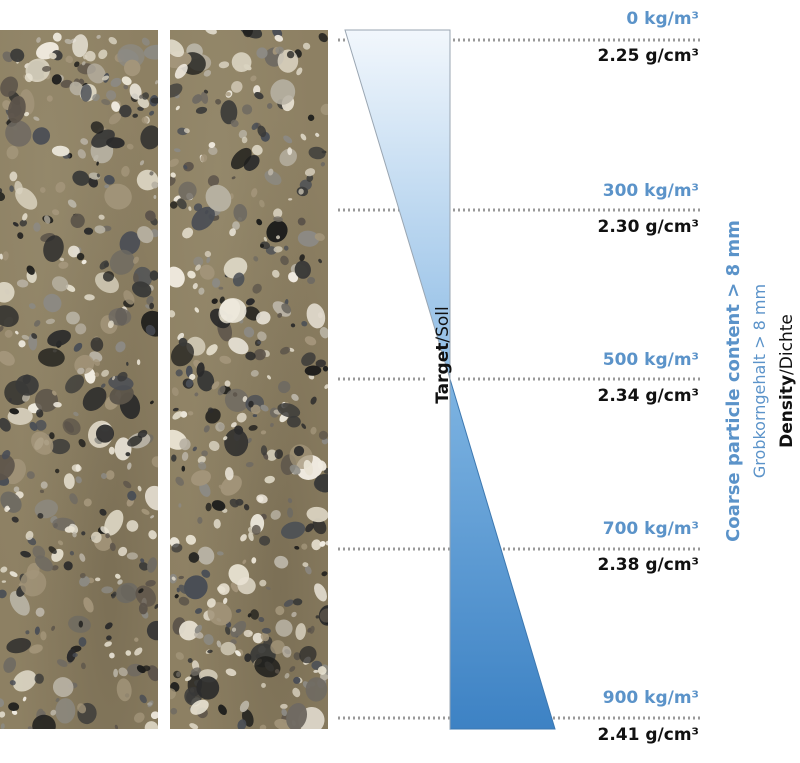 Image resolution: width=800 pixels, height=763 pixels. I want to click on density-label-1: 2.25 g/cm³, so click(648, 56).